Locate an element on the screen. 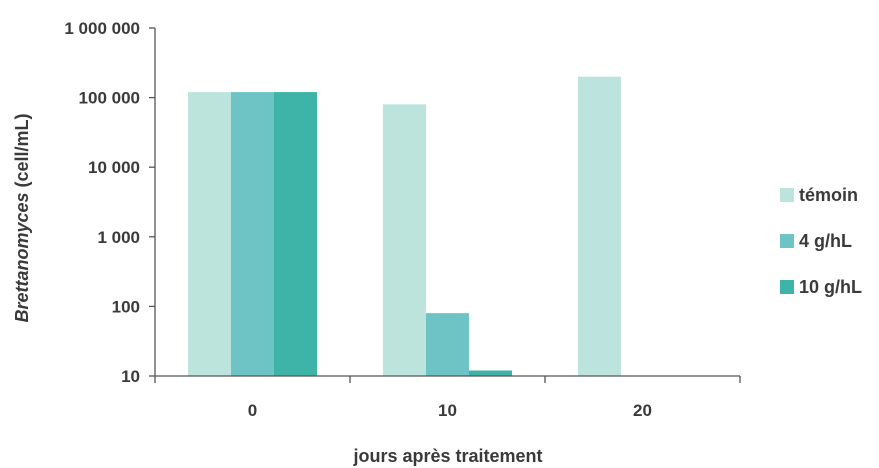 This screenshot has width=879, height=468. y-axis-title: Brettanomyces (cell/mL) is located at coordinates (22, 217).